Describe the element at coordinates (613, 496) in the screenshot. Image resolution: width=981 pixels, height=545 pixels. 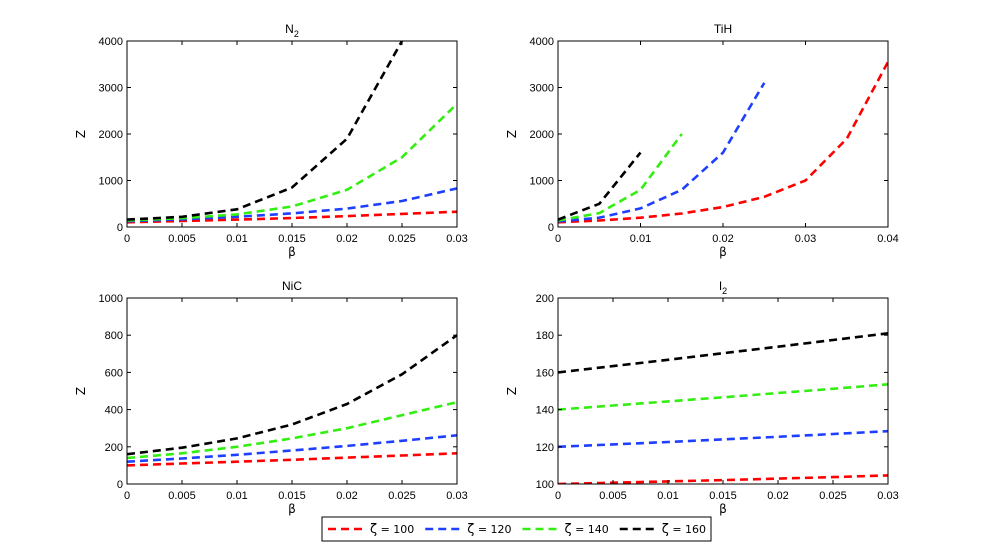
I see `x-tick-label-i2: 0.005` at that location.